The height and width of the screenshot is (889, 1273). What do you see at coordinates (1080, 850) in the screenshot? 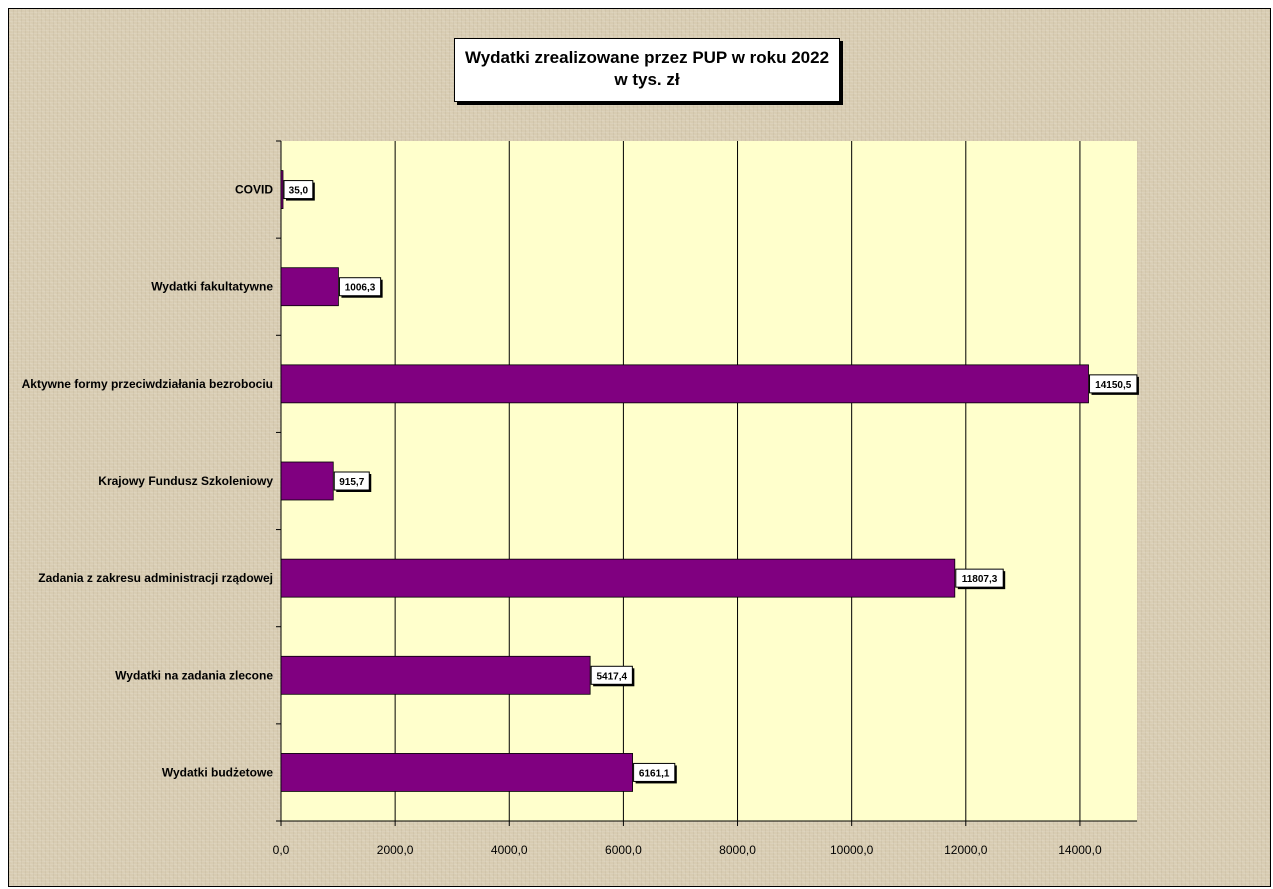
I see `x-tick-label: 14000,0` at bounding box center [1080, 850].